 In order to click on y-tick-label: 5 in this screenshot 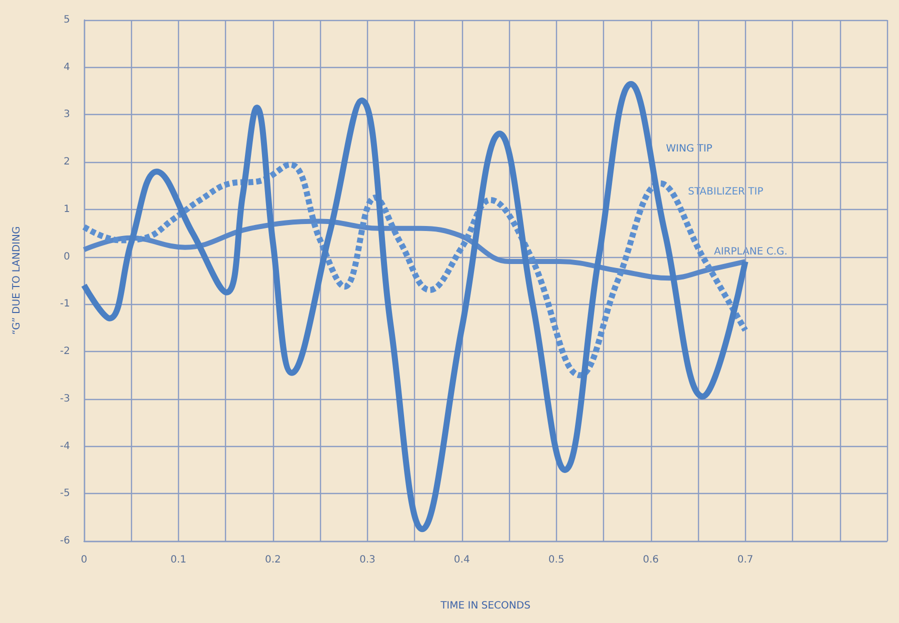, I will do `click(67, 20)`.